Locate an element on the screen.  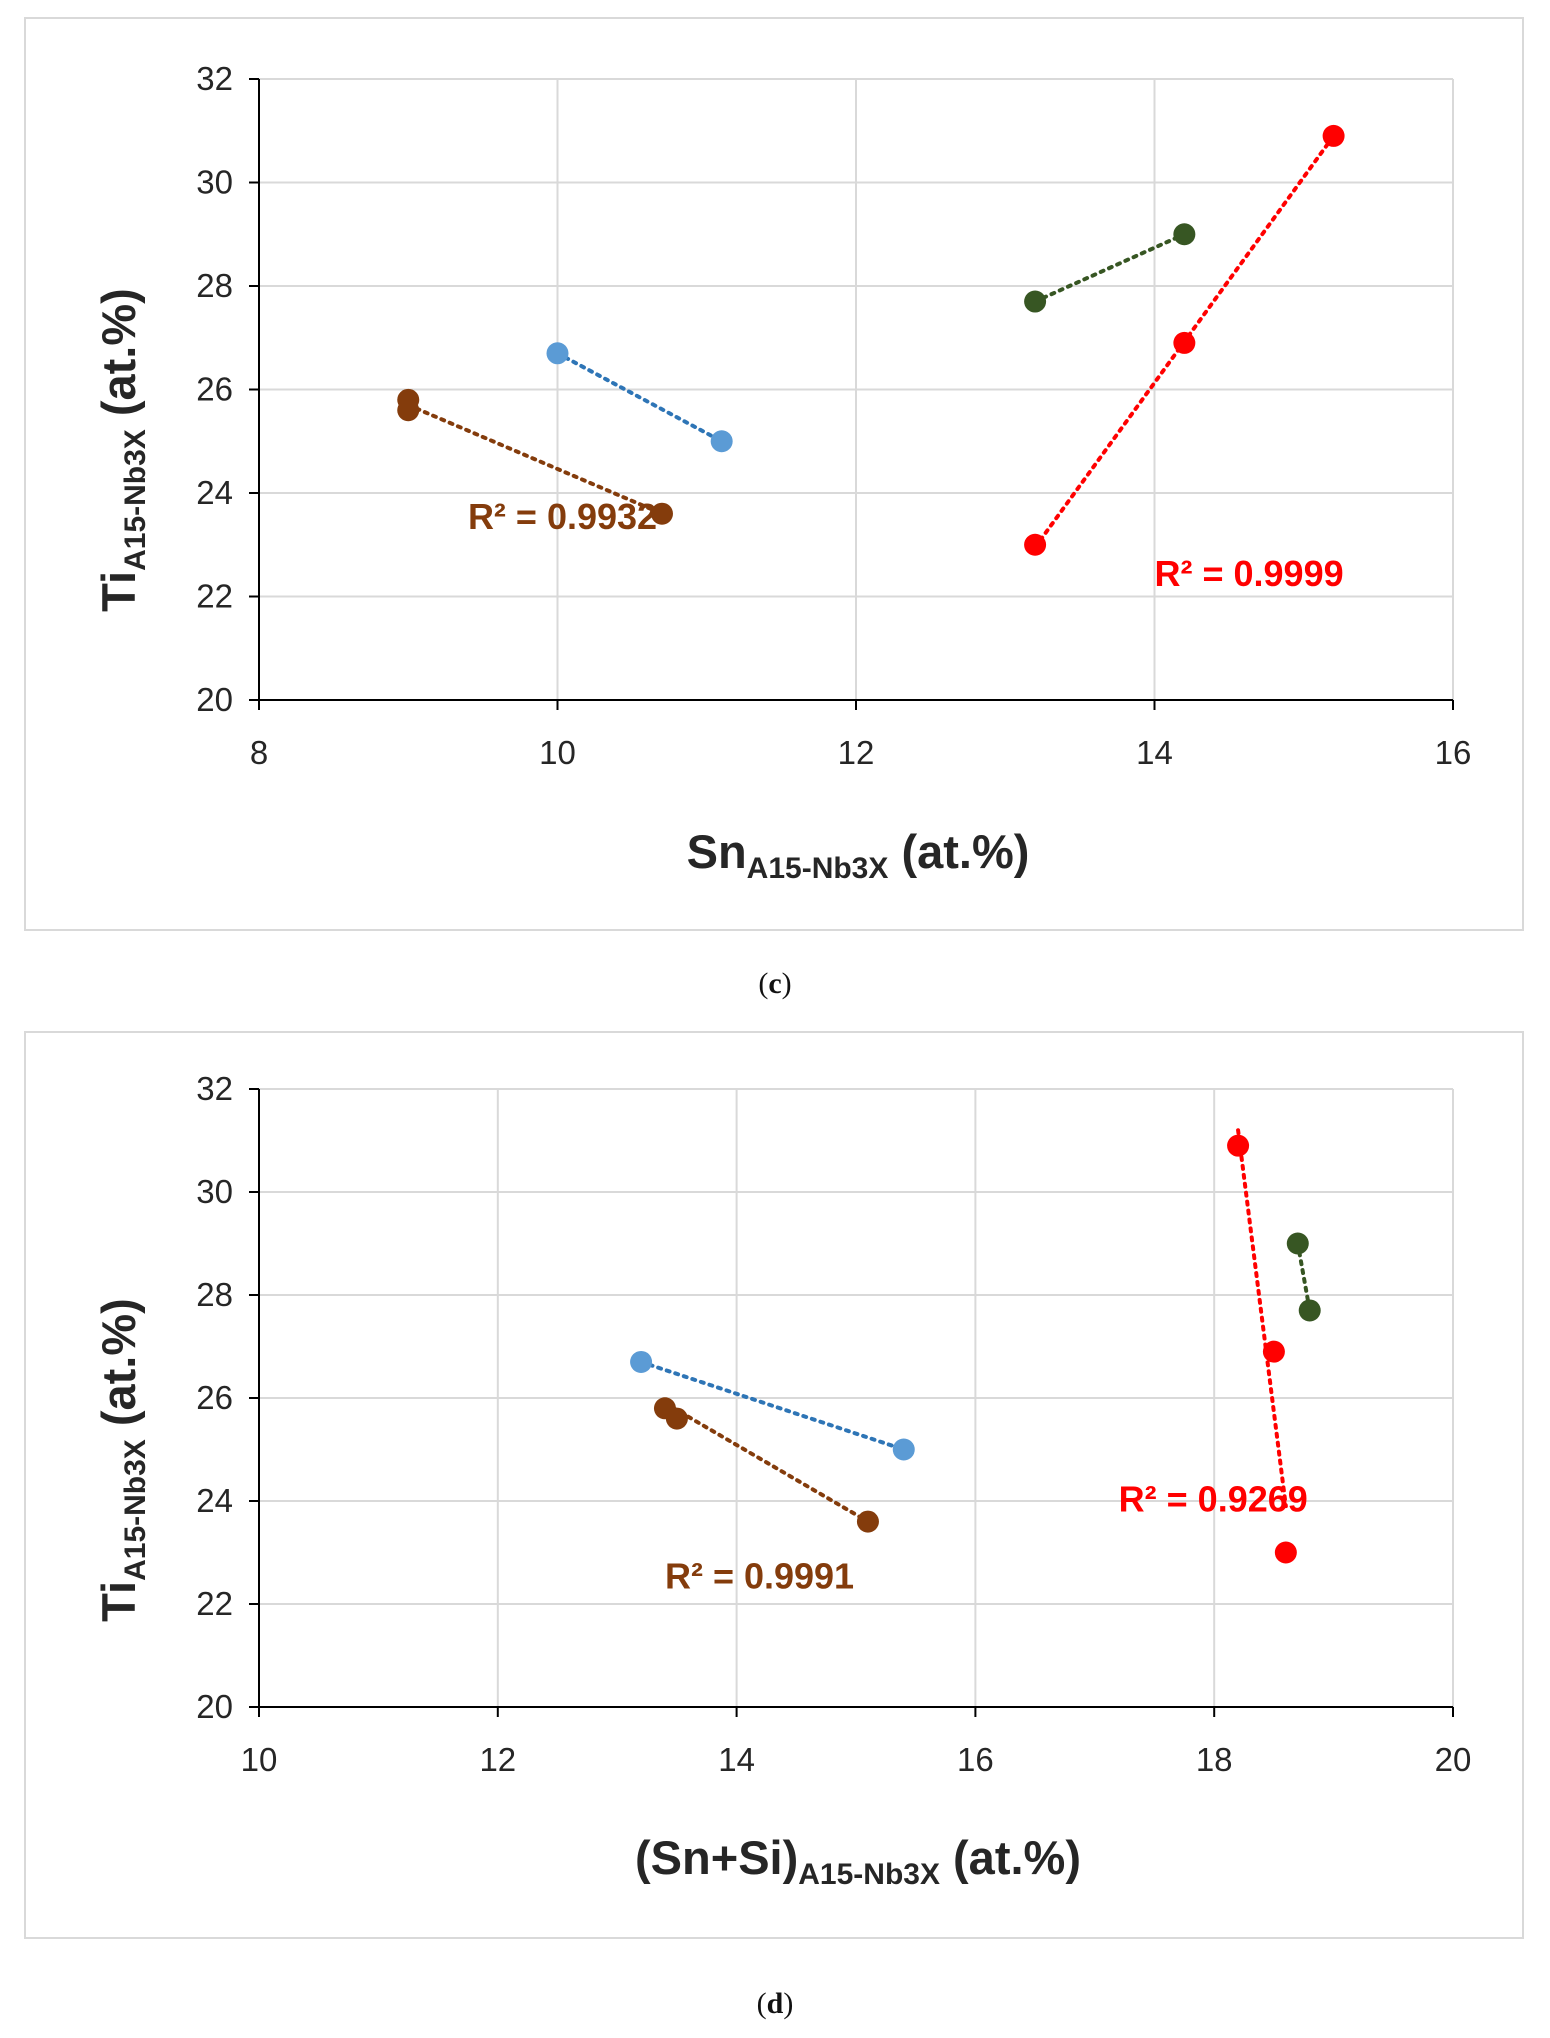
trendlines-d is located at coordinates (975, 1326).